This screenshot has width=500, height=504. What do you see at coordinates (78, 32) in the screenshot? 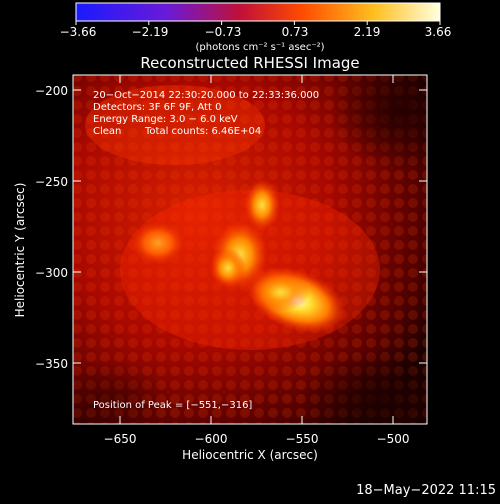
I see `colorbar-tick-label: −3.66` at bounding box center [78, 32].